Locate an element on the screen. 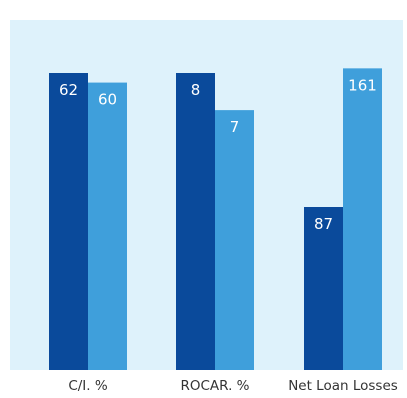  data-label-1-3: 87 is located at coordinates (323, 224).